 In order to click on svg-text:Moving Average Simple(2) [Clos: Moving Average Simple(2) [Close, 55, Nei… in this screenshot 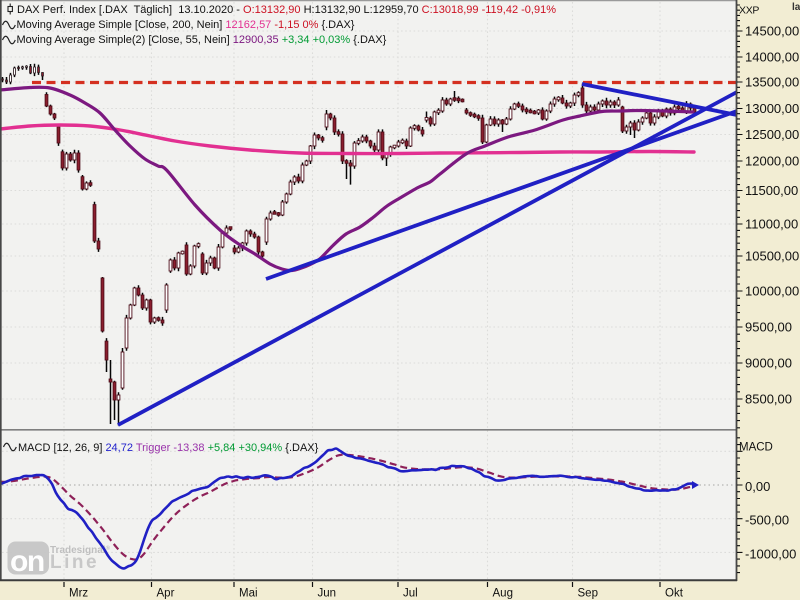, I will do `click(202, 40)`.